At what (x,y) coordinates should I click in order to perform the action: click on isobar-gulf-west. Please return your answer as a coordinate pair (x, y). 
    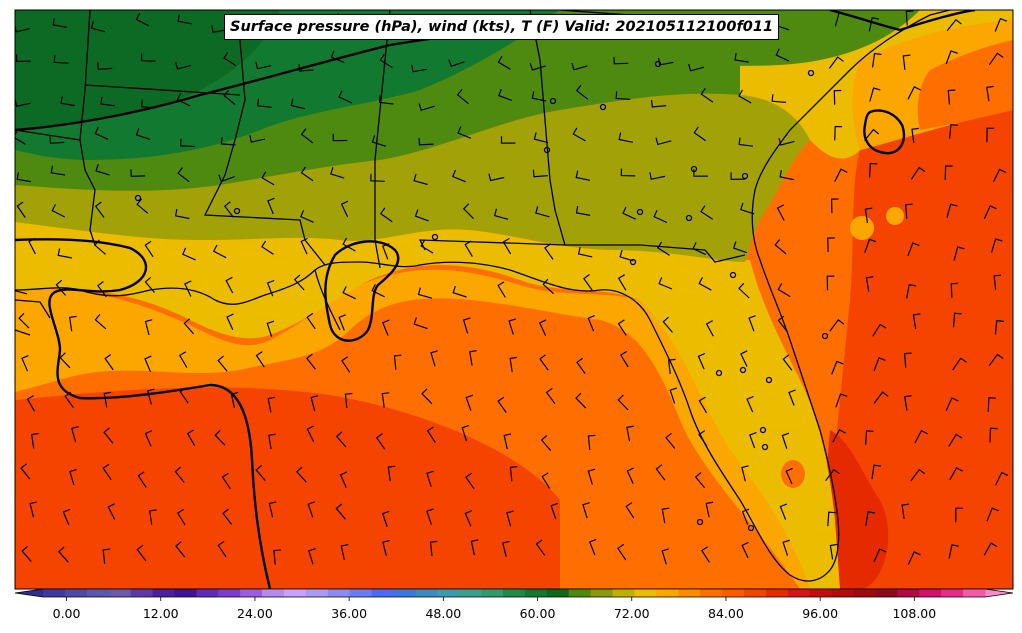
    Looking at the image, I should click on (143, 413).